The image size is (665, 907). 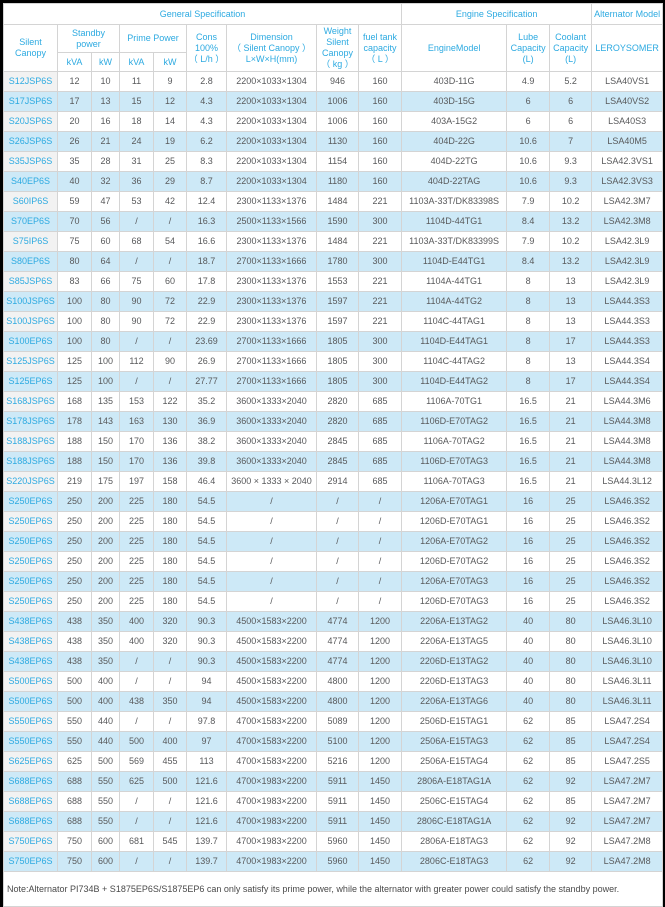 What do you see at coordinates (30, 401) in the screenshot?
I see `model-link: S168JSP6S` at bounding box center [30, 401].